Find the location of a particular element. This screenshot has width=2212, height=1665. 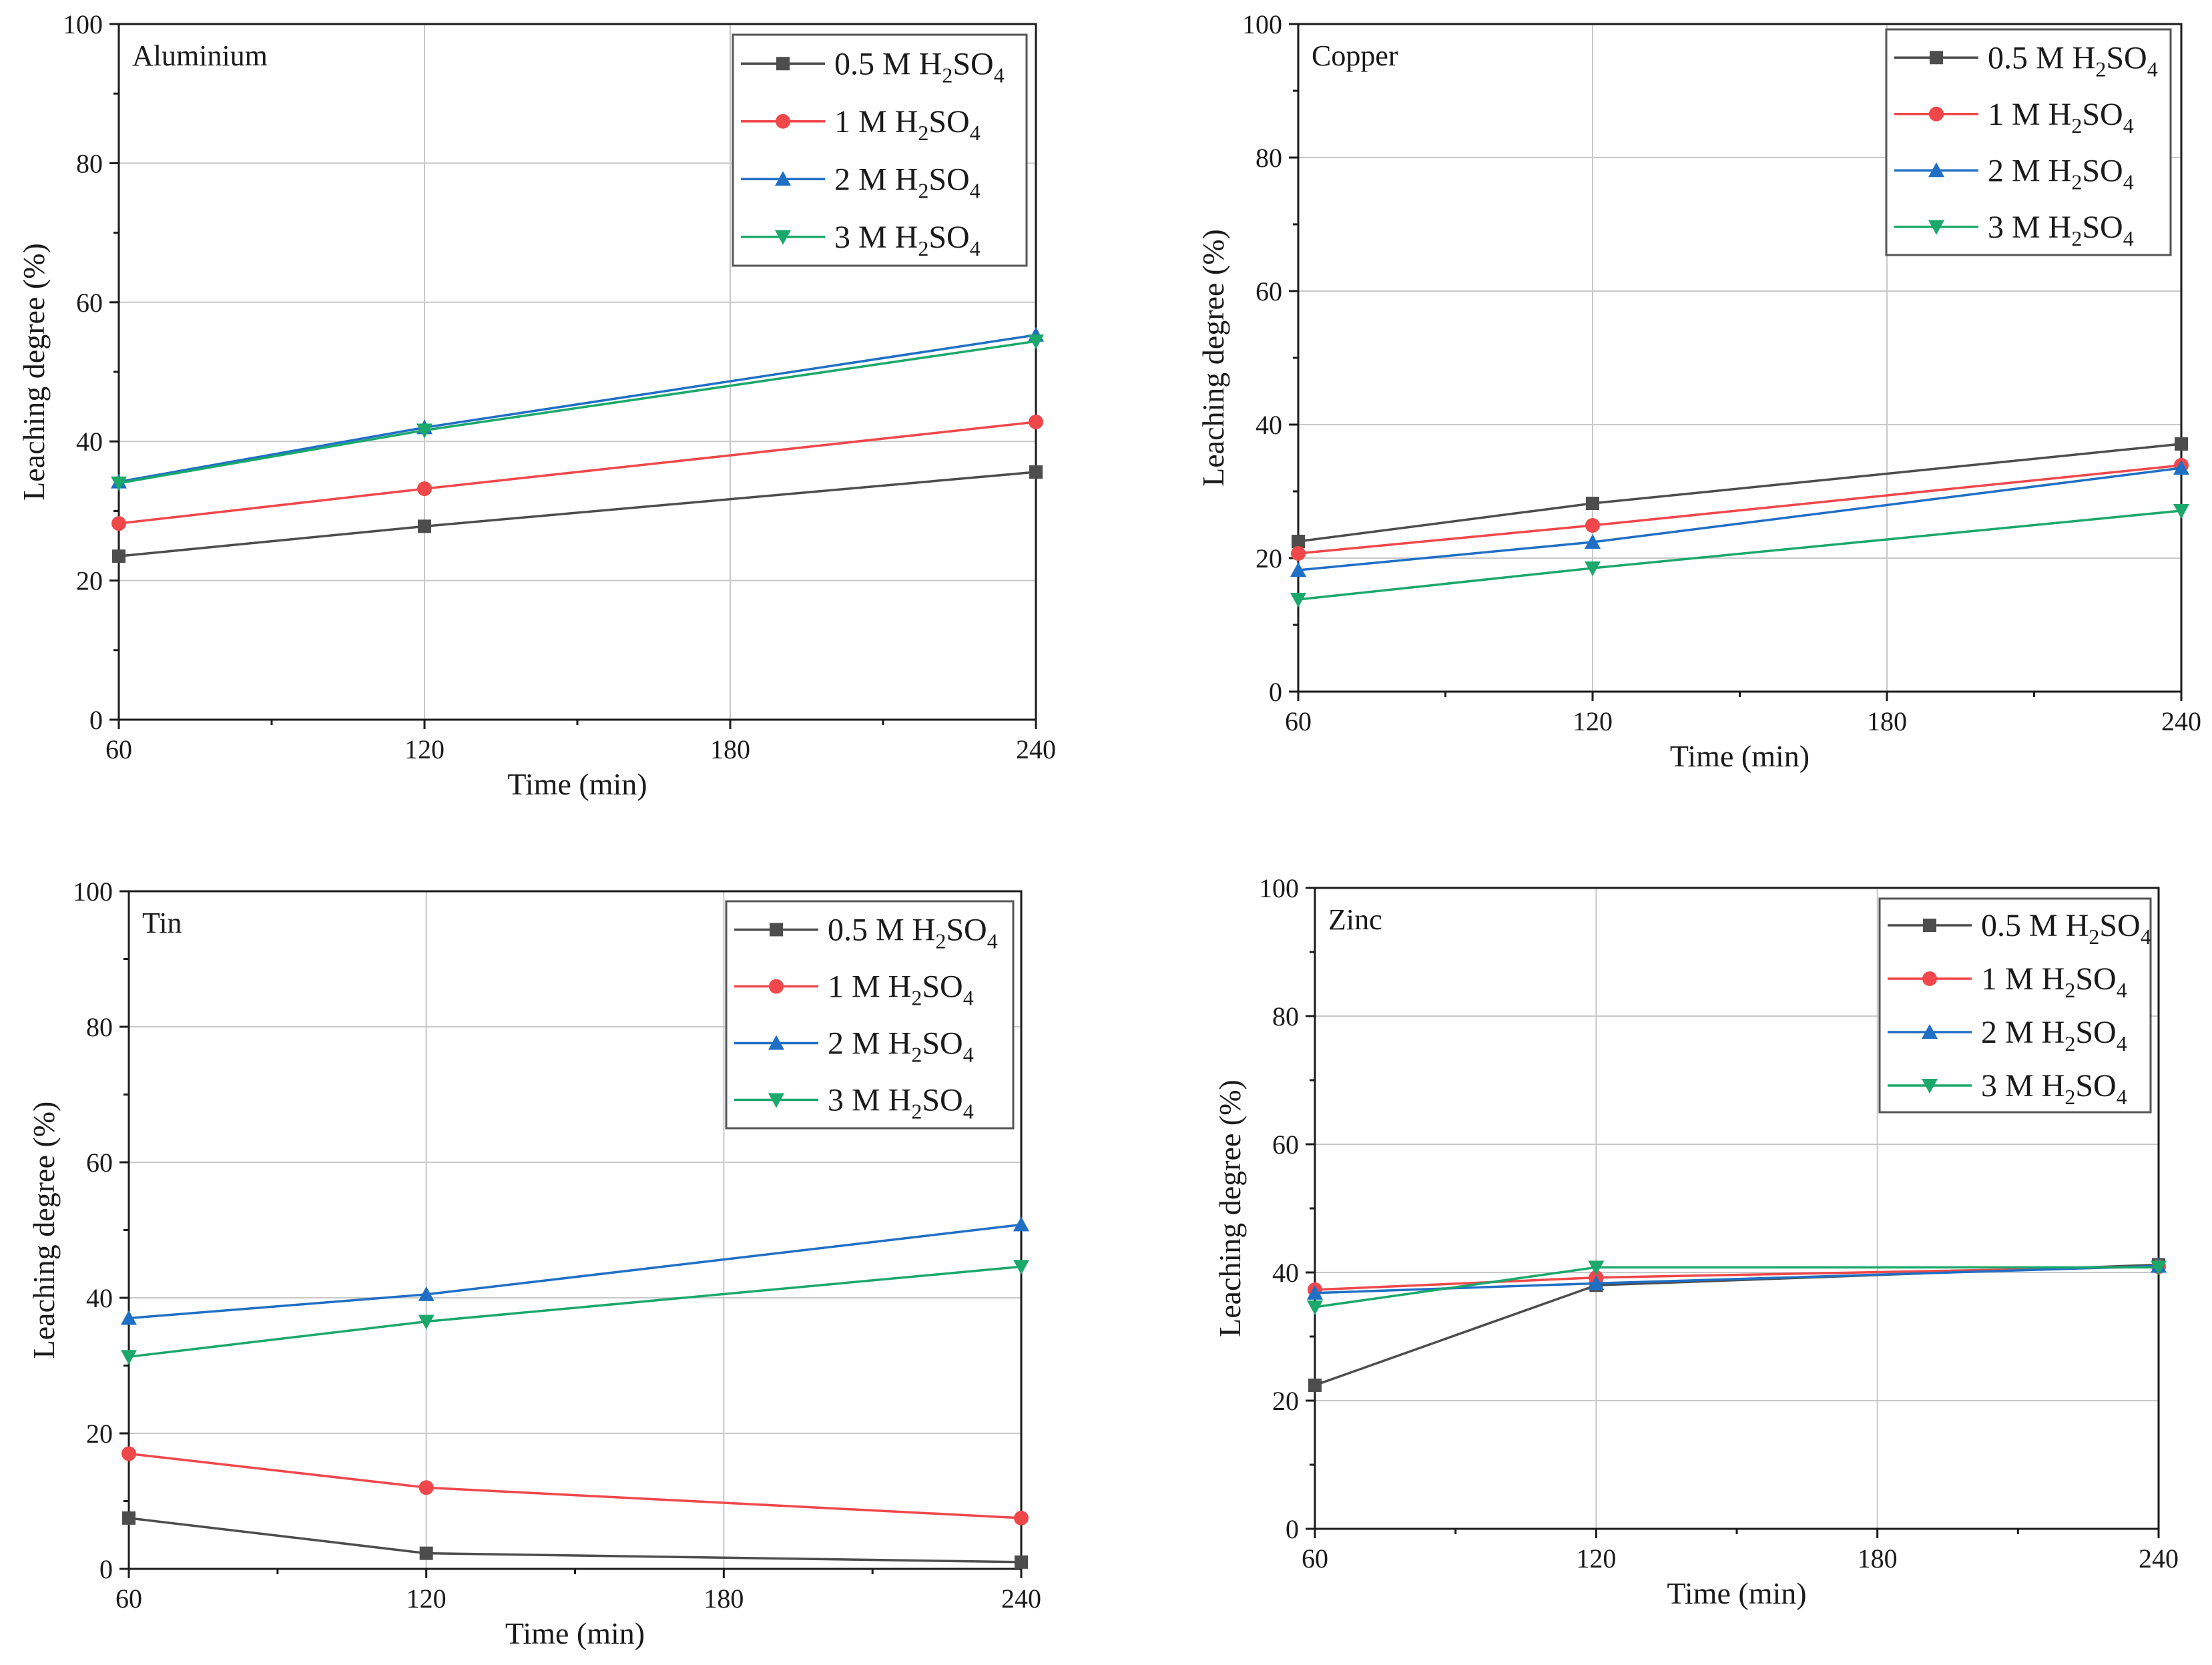

panel-title: Tin is located at coordinates (162, 923).